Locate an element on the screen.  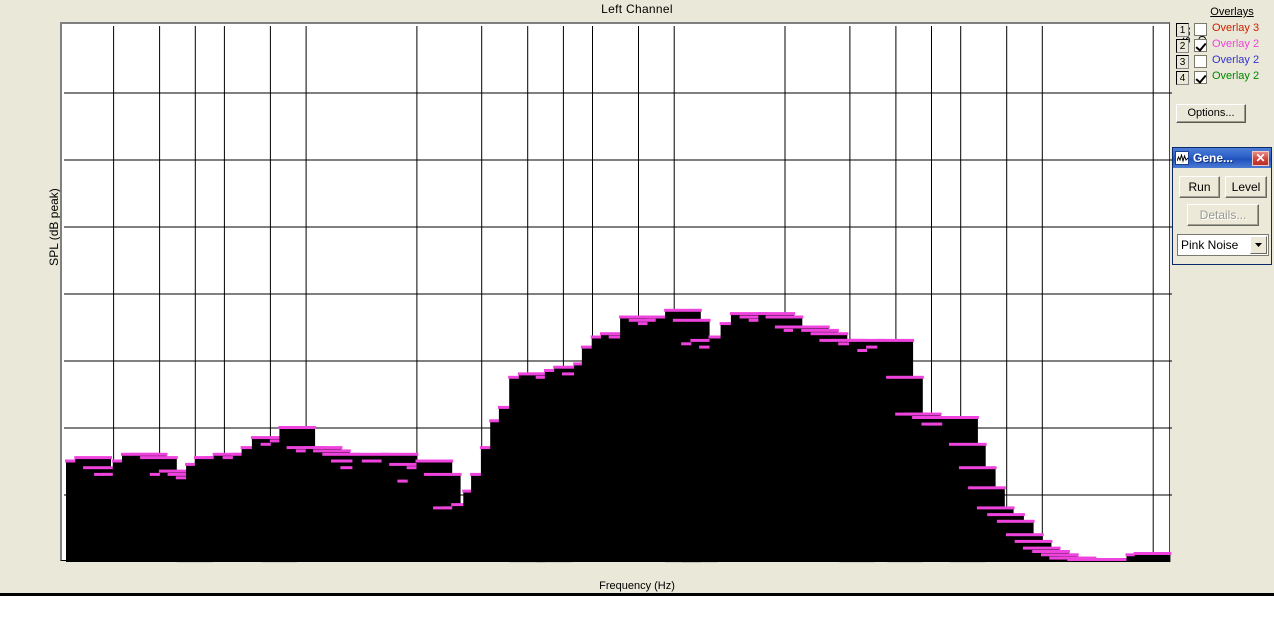
waveform-glyph is located at coordinates (1182, 158).